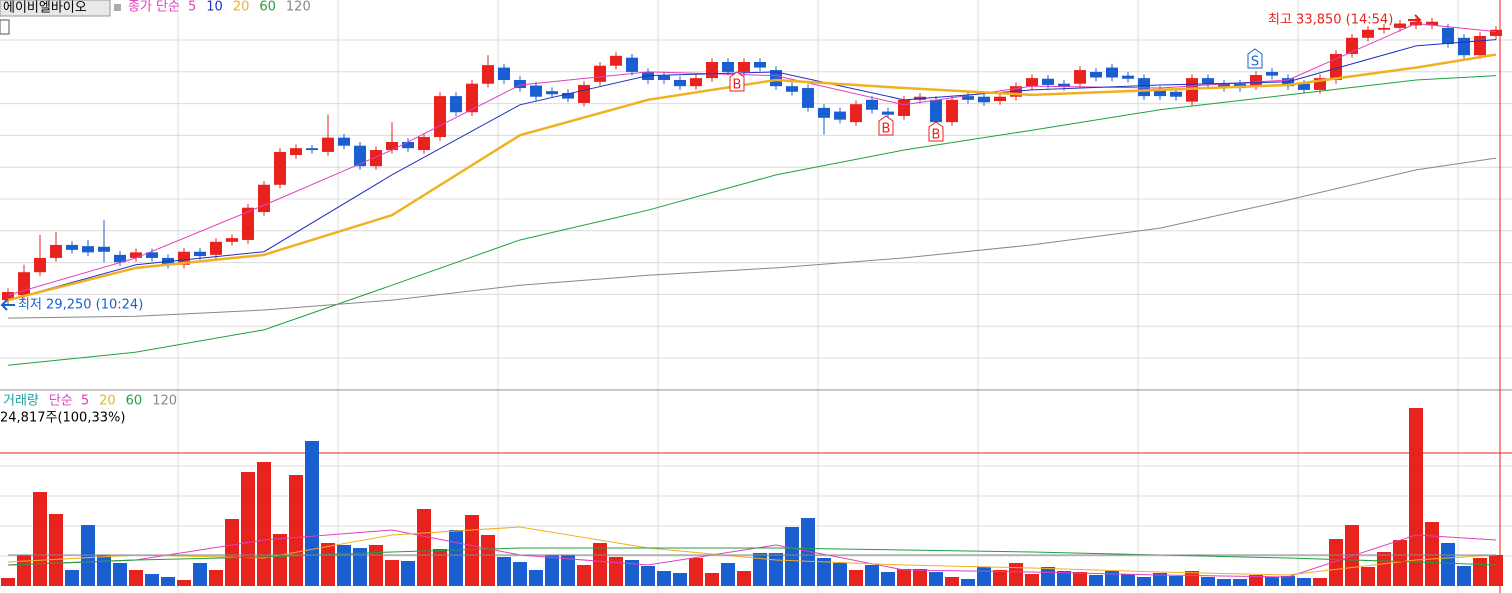 This screenshot has height=593, width=1512. Describe the element at coordinates (7, 305) in the screenshot. I see `annotation-arrow` at that location.